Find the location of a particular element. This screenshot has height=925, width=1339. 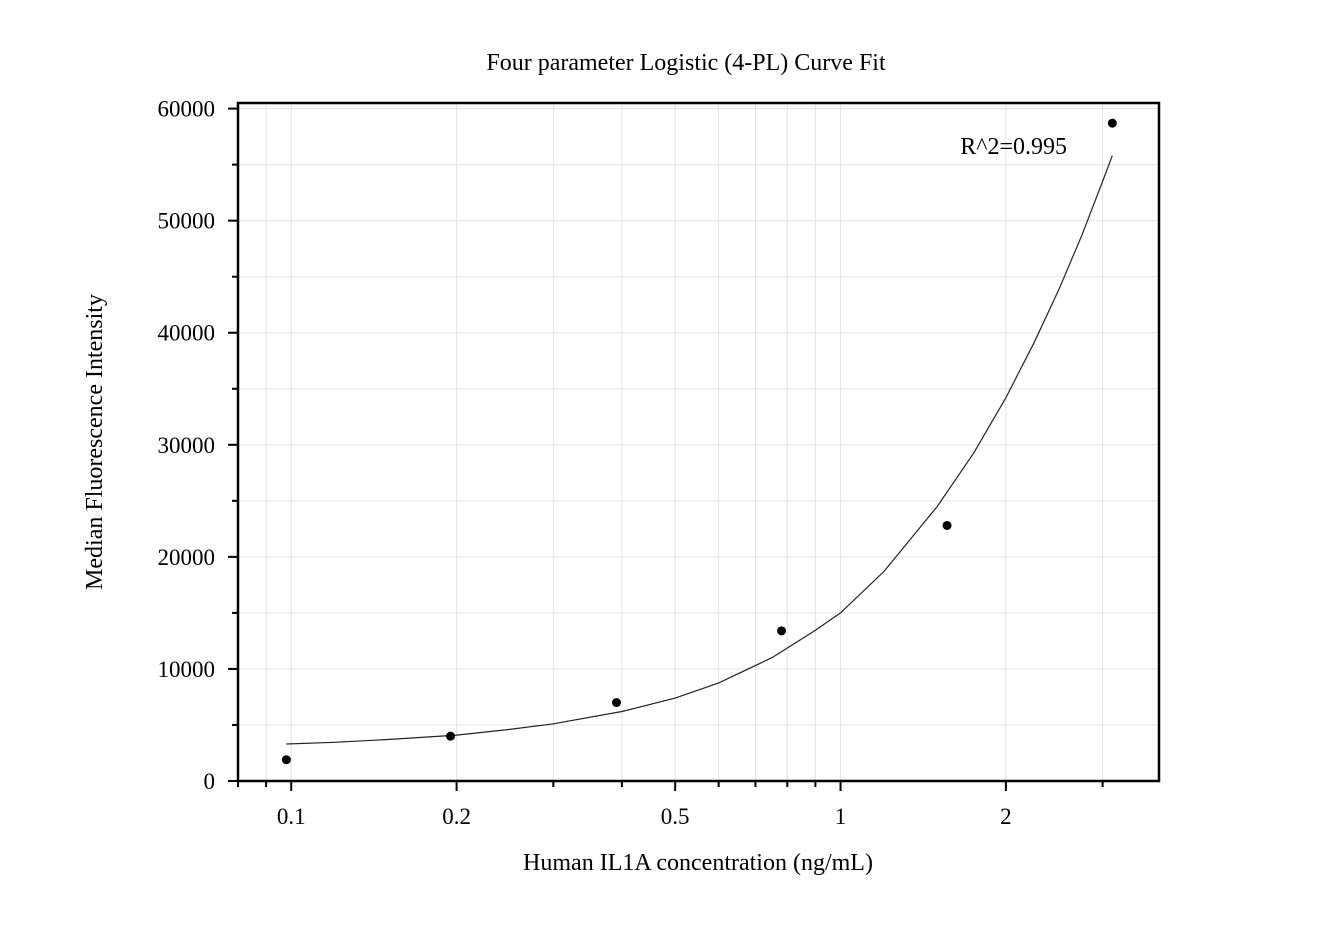

y-tick-label: 20000 is located at coordinates (187, 557).